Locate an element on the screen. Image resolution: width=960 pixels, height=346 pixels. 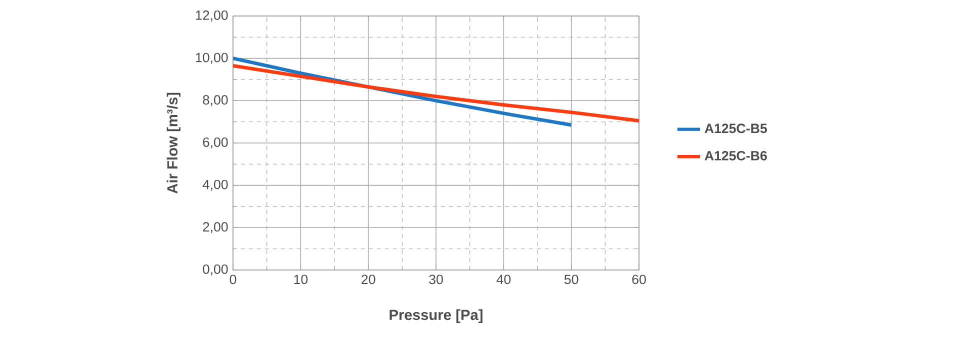
x-tick-label: 40 is located at coordinates (503, 279).